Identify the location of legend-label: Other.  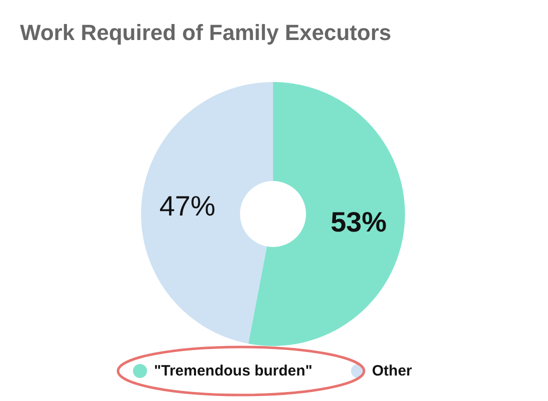
(392, 371).